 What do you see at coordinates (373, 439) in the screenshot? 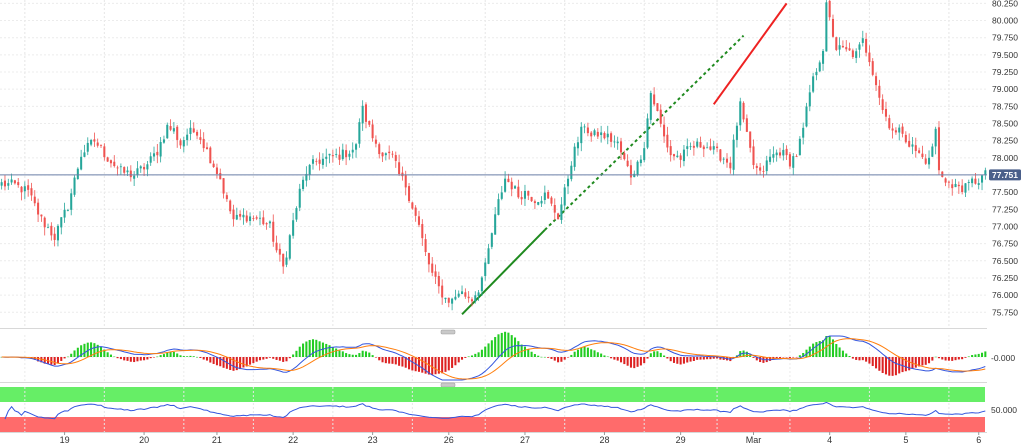
I see `x-tick-label: 23` at bounding box center [373, 439].